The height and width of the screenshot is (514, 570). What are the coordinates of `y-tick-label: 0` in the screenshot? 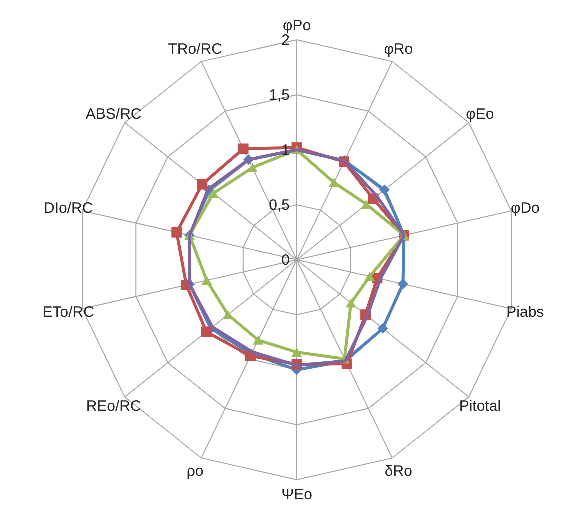 It's located at (286, 260).